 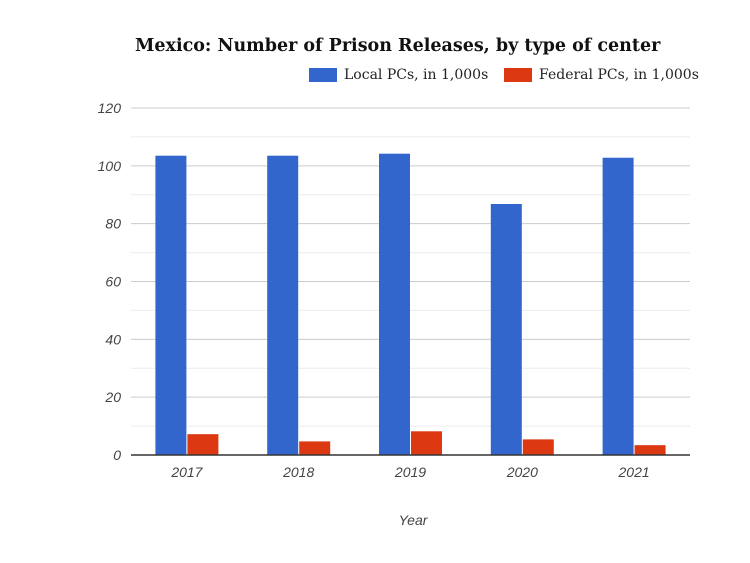 I want to click on bar-local-2018, so click(x=283, y=305).